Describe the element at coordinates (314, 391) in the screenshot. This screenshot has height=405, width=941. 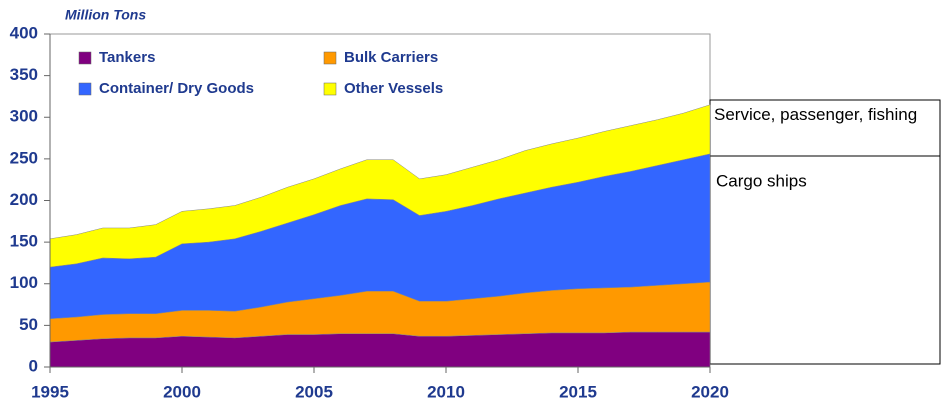
I see `x-tick-label: 2005` at that location.